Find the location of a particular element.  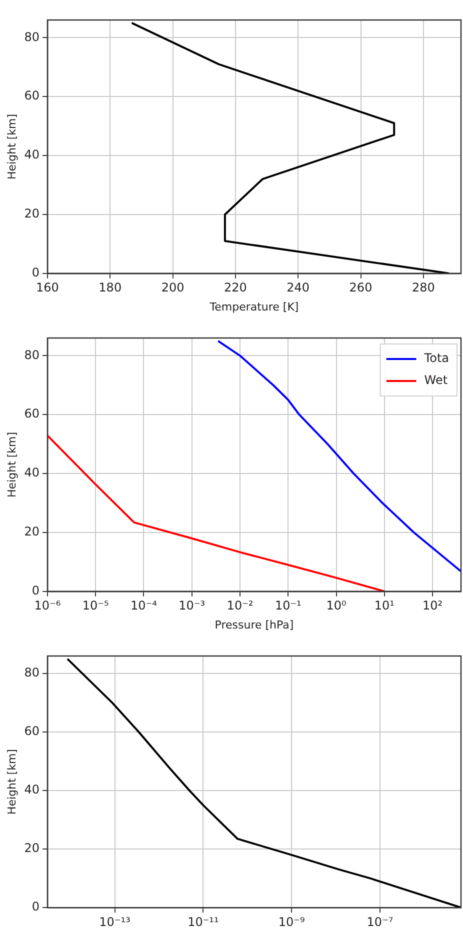

x-tick-label: 10⁻⁹ is located at coordinates (291, 921).